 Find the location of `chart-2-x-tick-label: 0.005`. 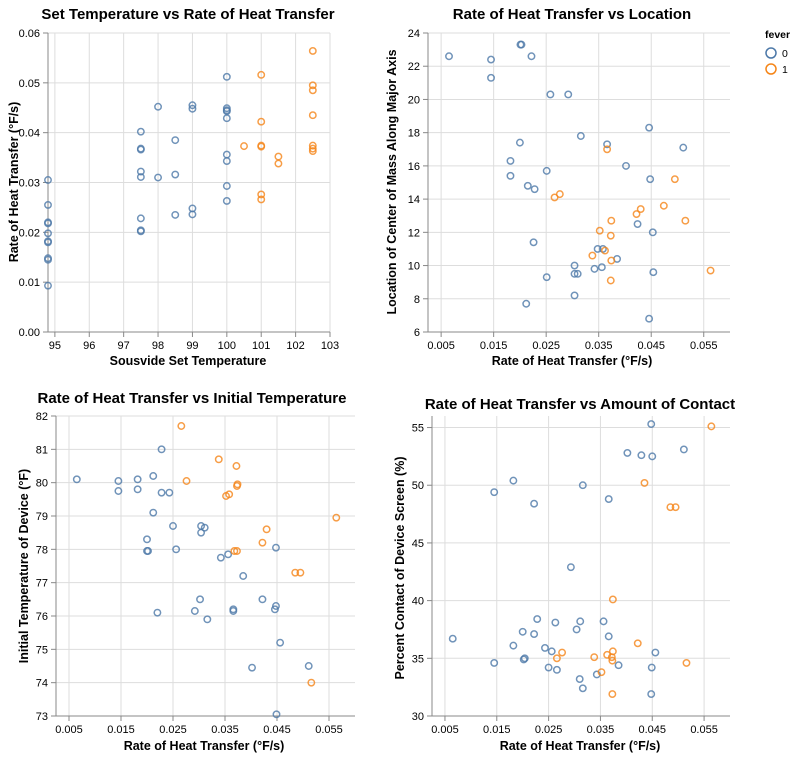

chart-2-x-tick-label: 0.005 is located at coordinates (441, 346).